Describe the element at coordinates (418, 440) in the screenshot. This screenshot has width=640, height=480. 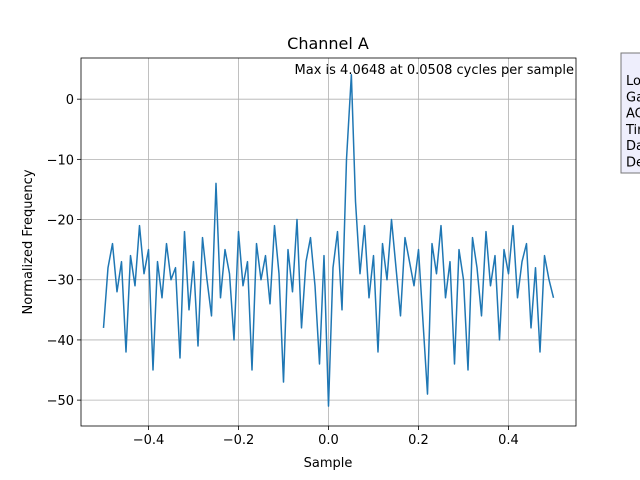
I see `x-tick-label: 0.2` at that location.